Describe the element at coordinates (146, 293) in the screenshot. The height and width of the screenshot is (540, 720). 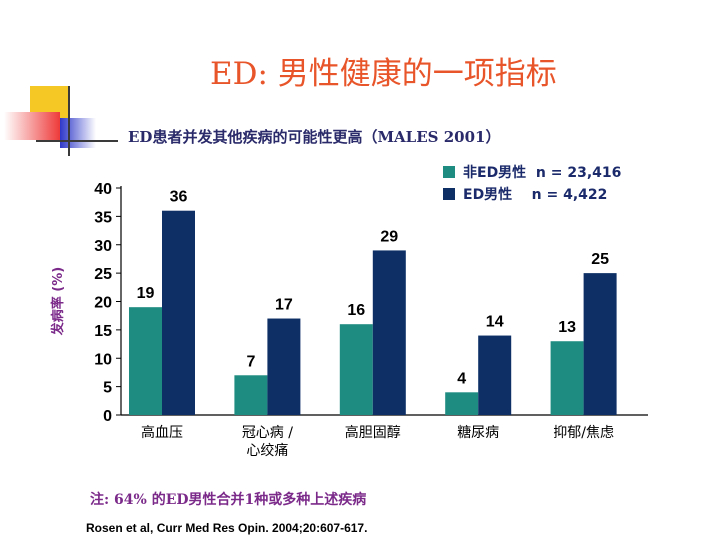
I see `data-label: 19` at that location.